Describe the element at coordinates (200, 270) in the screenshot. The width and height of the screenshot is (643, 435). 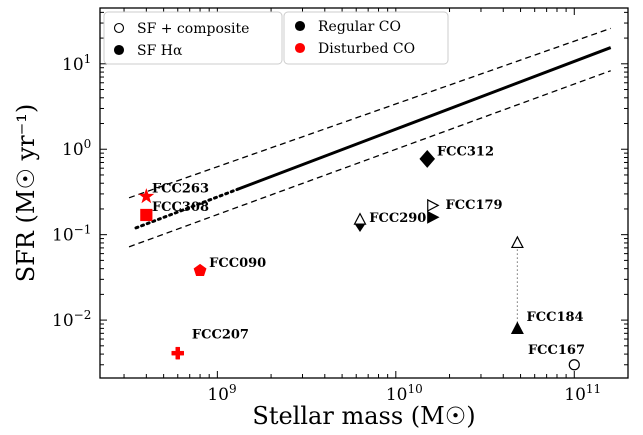
I see `marker-fcc090` at that location.